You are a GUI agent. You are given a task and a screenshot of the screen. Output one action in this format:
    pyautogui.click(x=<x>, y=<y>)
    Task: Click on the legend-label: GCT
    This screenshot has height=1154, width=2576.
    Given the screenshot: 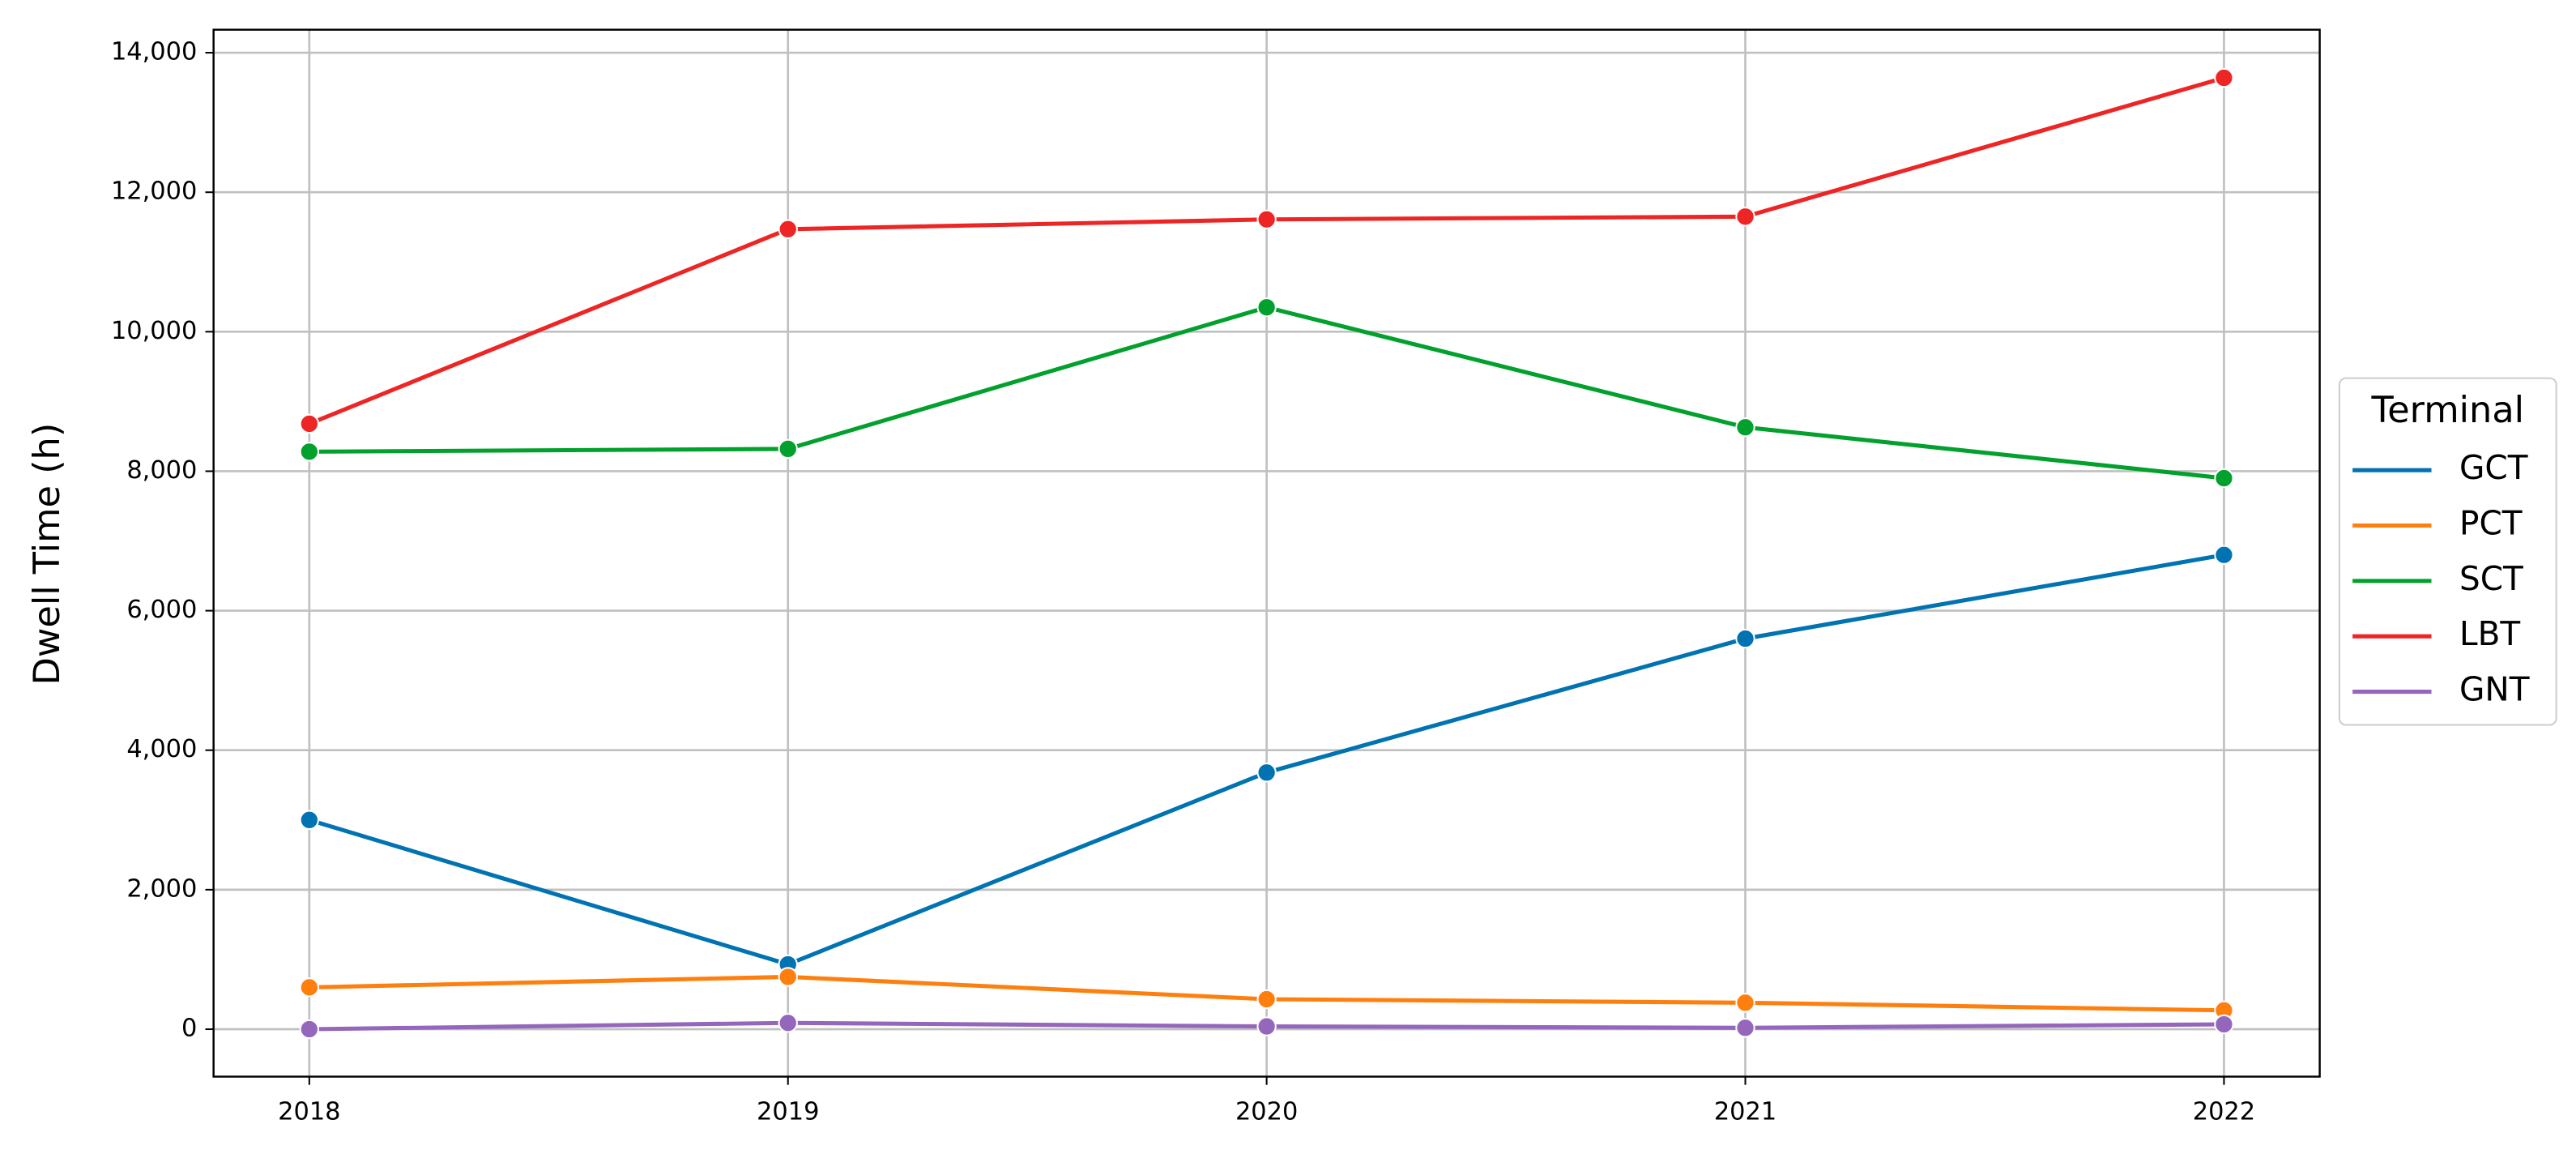 What is the action you would take?
    pyautogui.click(x=2493, y=467)
    